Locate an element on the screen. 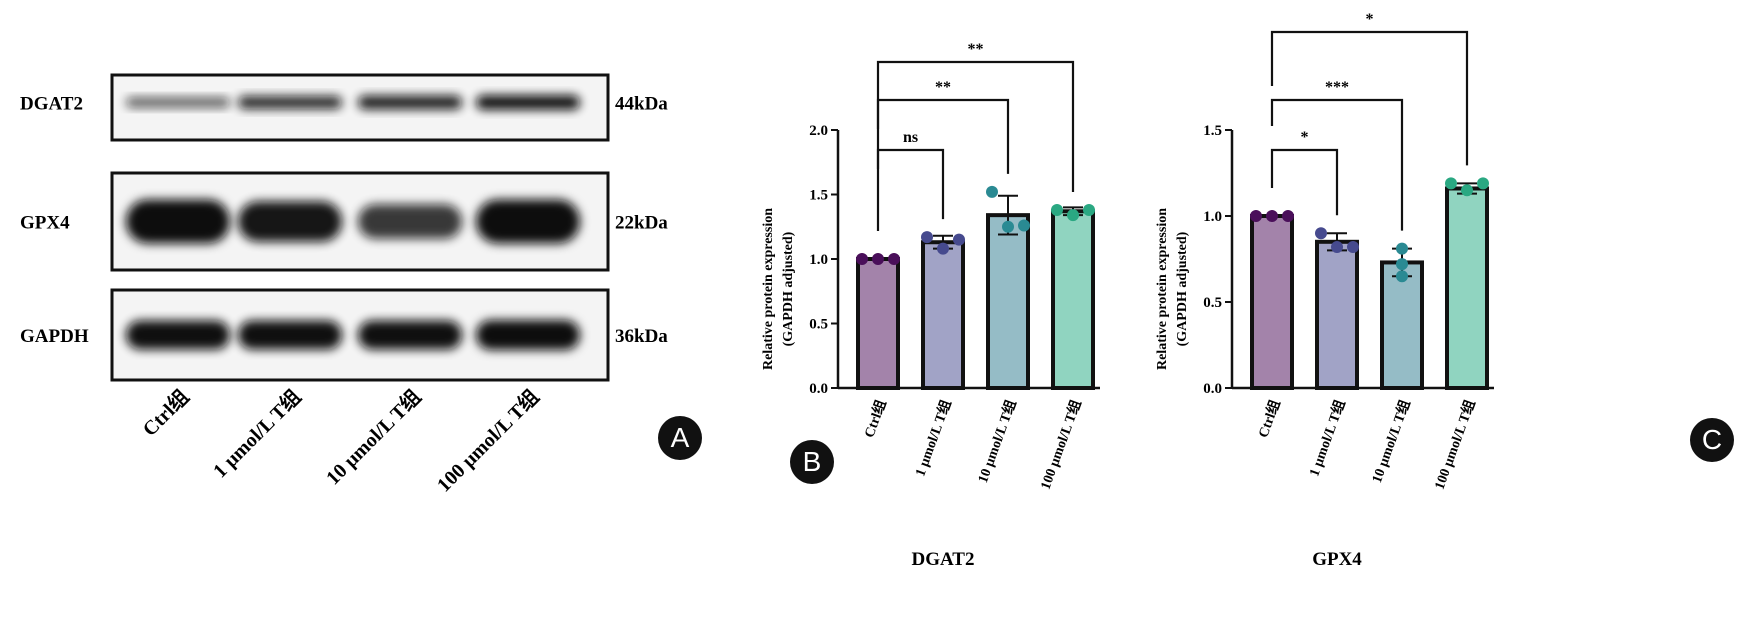 This screenshot has width=1751, height=618. panel-label-a: A is located at coordinates (680, 438).